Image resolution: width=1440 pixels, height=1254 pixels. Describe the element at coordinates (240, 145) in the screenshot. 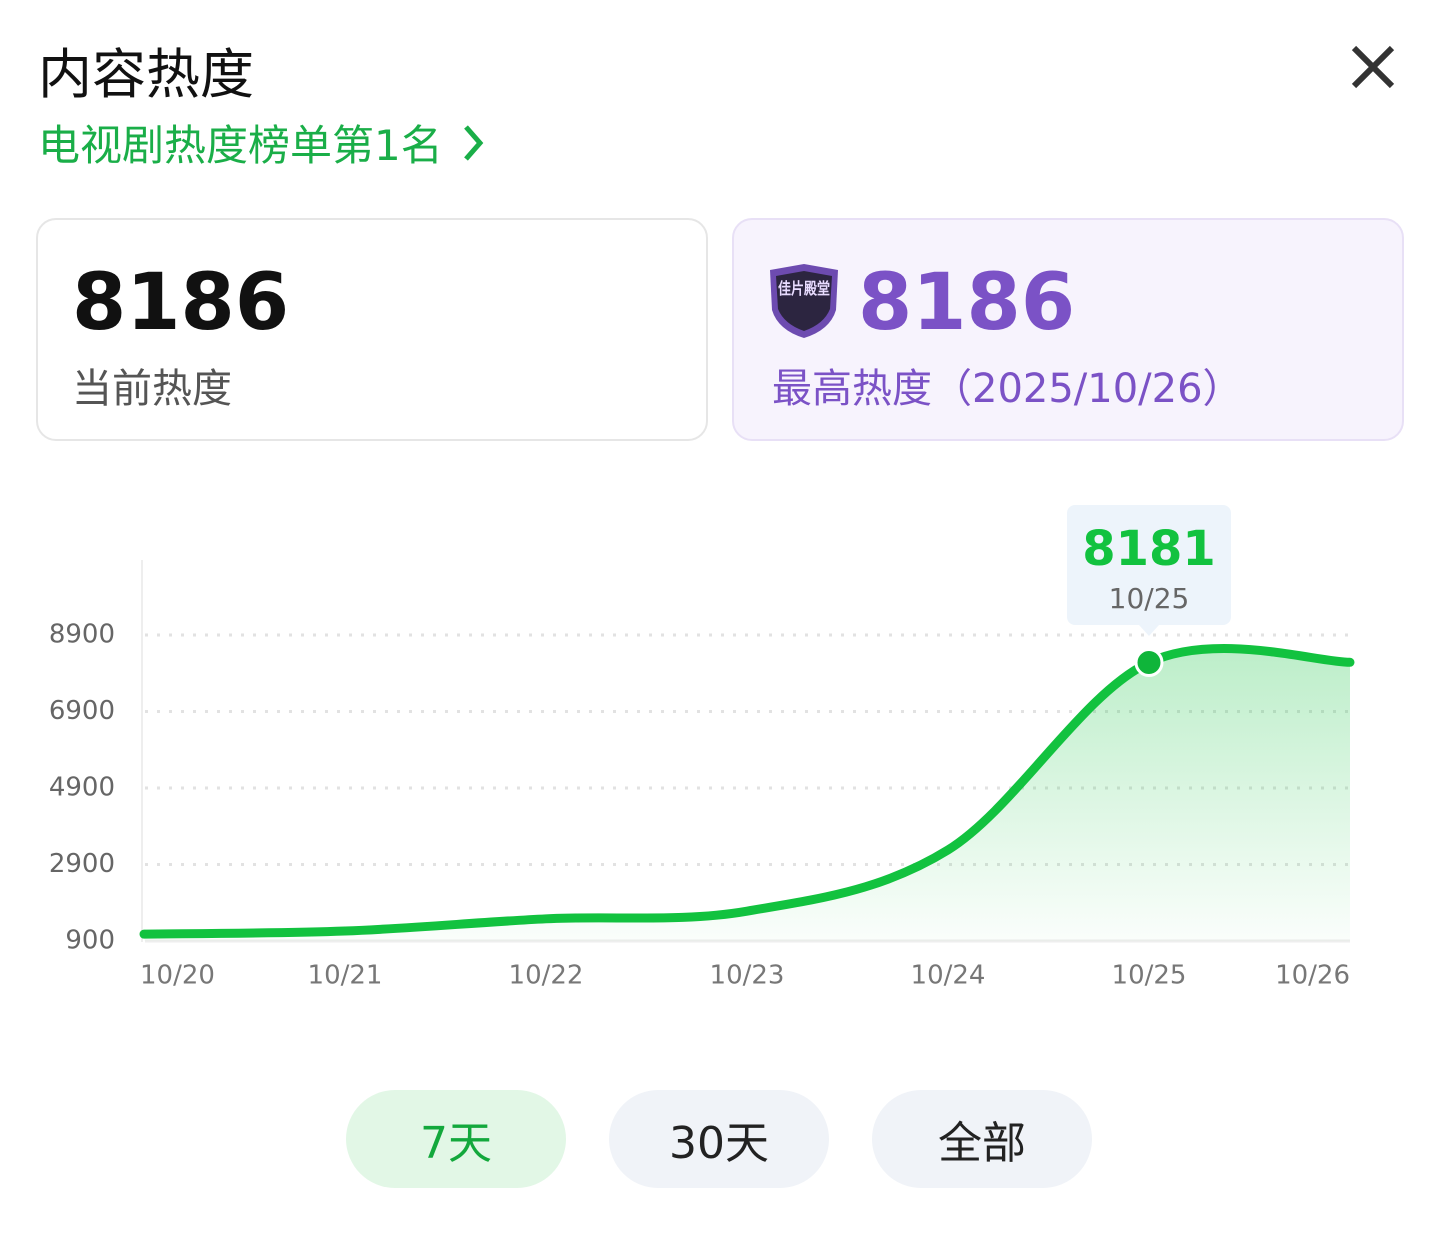

I see `rank-text: 电视剧热度榜单第1名` at that location.